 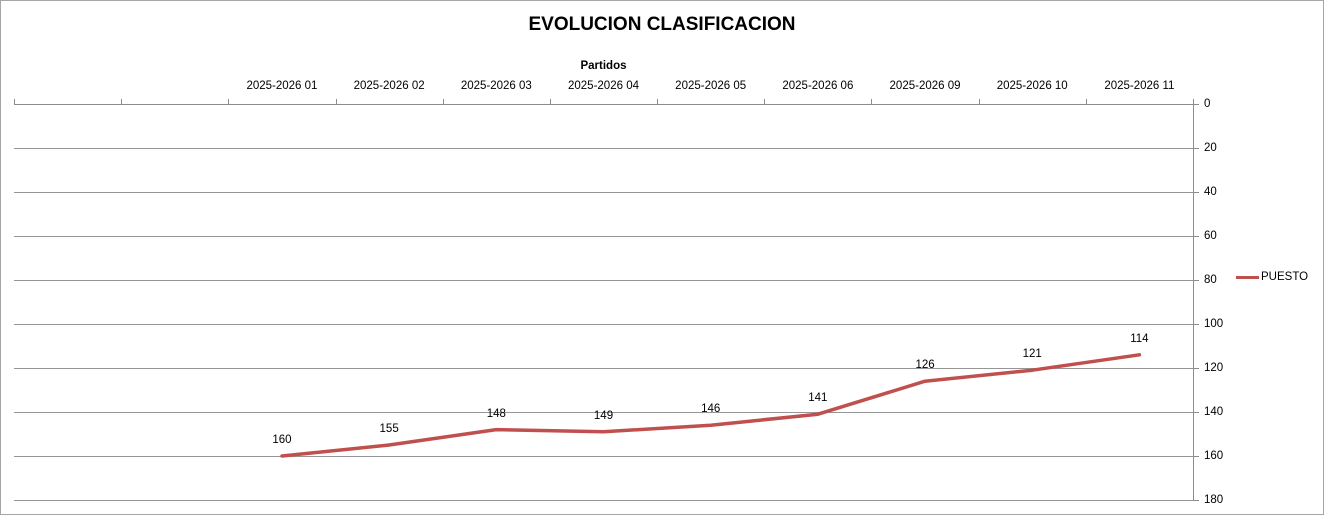 I want to click on data-label: 114, so click(x=1139, y=338).